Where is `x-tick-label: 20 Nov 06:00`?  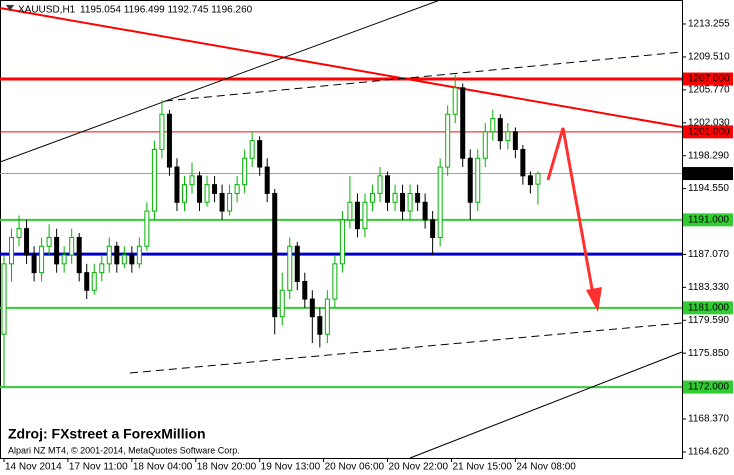 x-tick-label: 20 Nov 06:00 is located at coordinates (355, 467).